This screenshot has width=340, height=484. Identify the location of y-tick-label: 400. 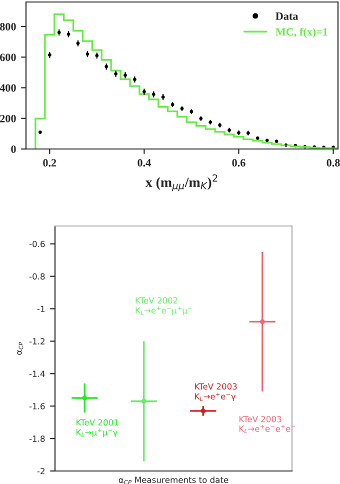
(8, 88).